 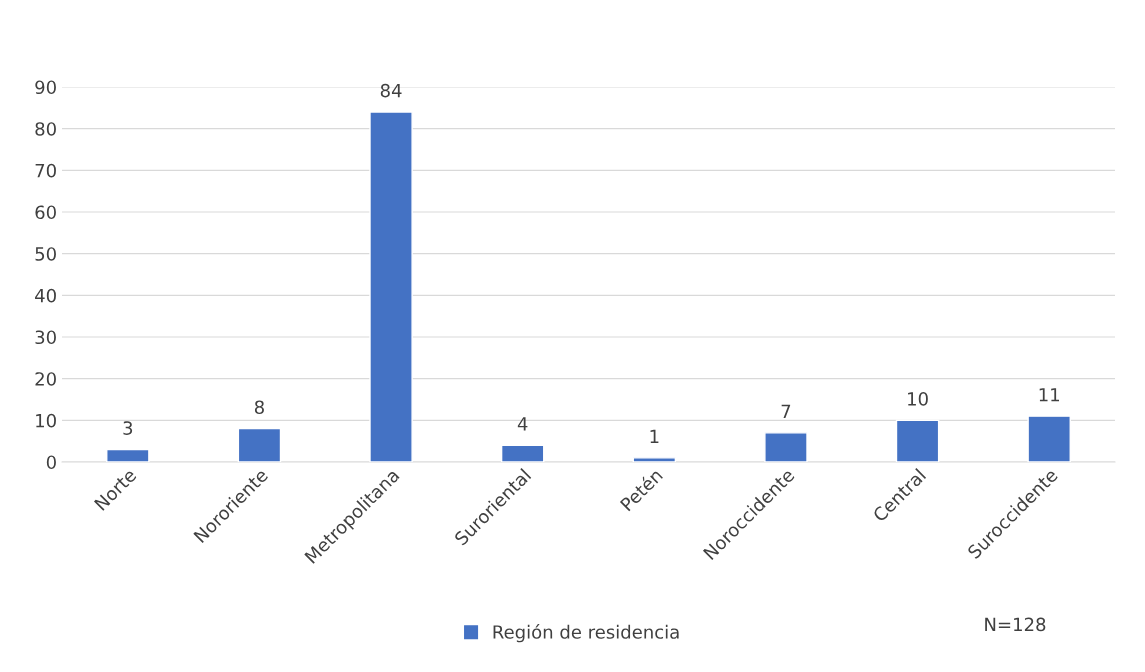 What do you see at coordinates (1015, 624) in the screenshot?
I see `text: N=128` at bounding box center [1015, 624].